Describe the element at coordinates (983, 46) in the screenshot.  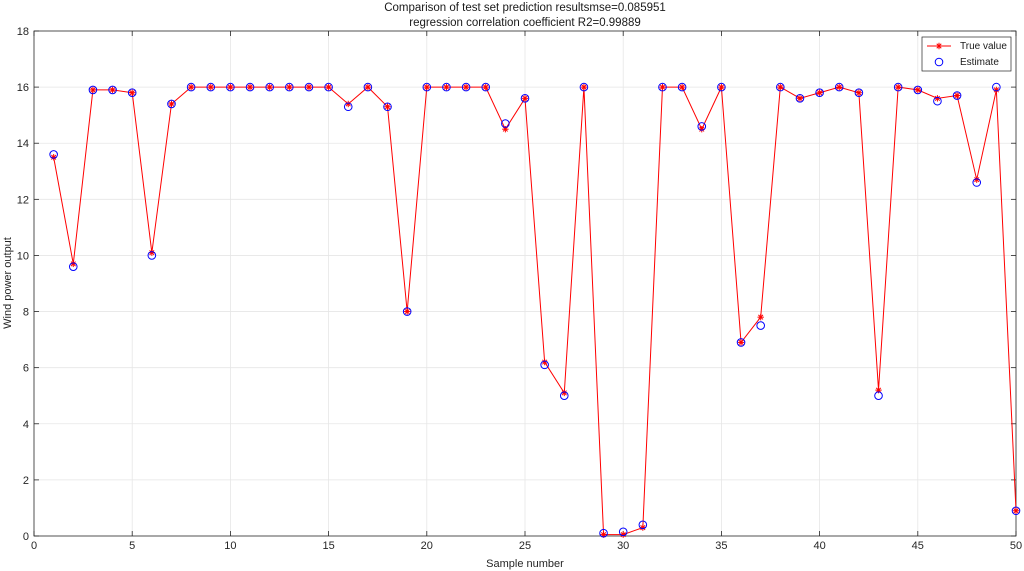
I see `legend-true-label: True value` at that location.